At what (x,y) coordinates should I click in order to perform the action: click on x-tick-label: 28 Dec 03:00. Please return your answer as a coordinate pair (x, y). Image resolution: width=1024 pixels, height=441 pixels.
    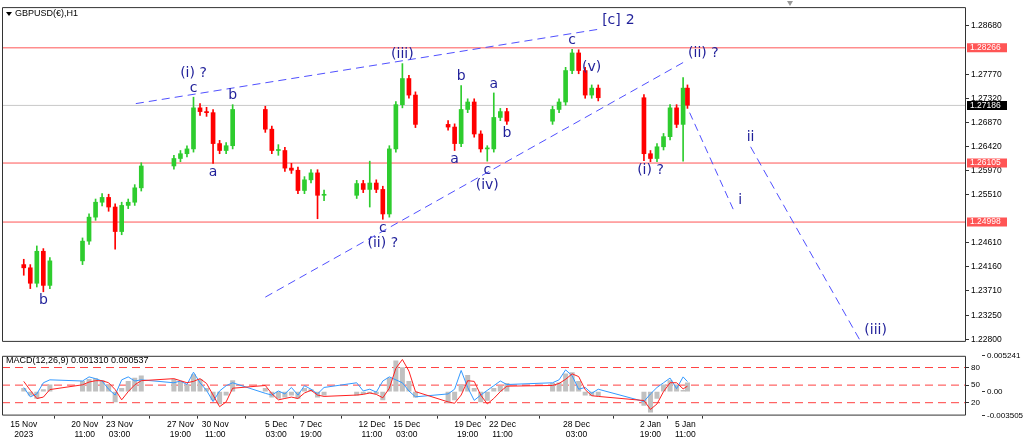
    Looking at the image, I should click on (577, 429).